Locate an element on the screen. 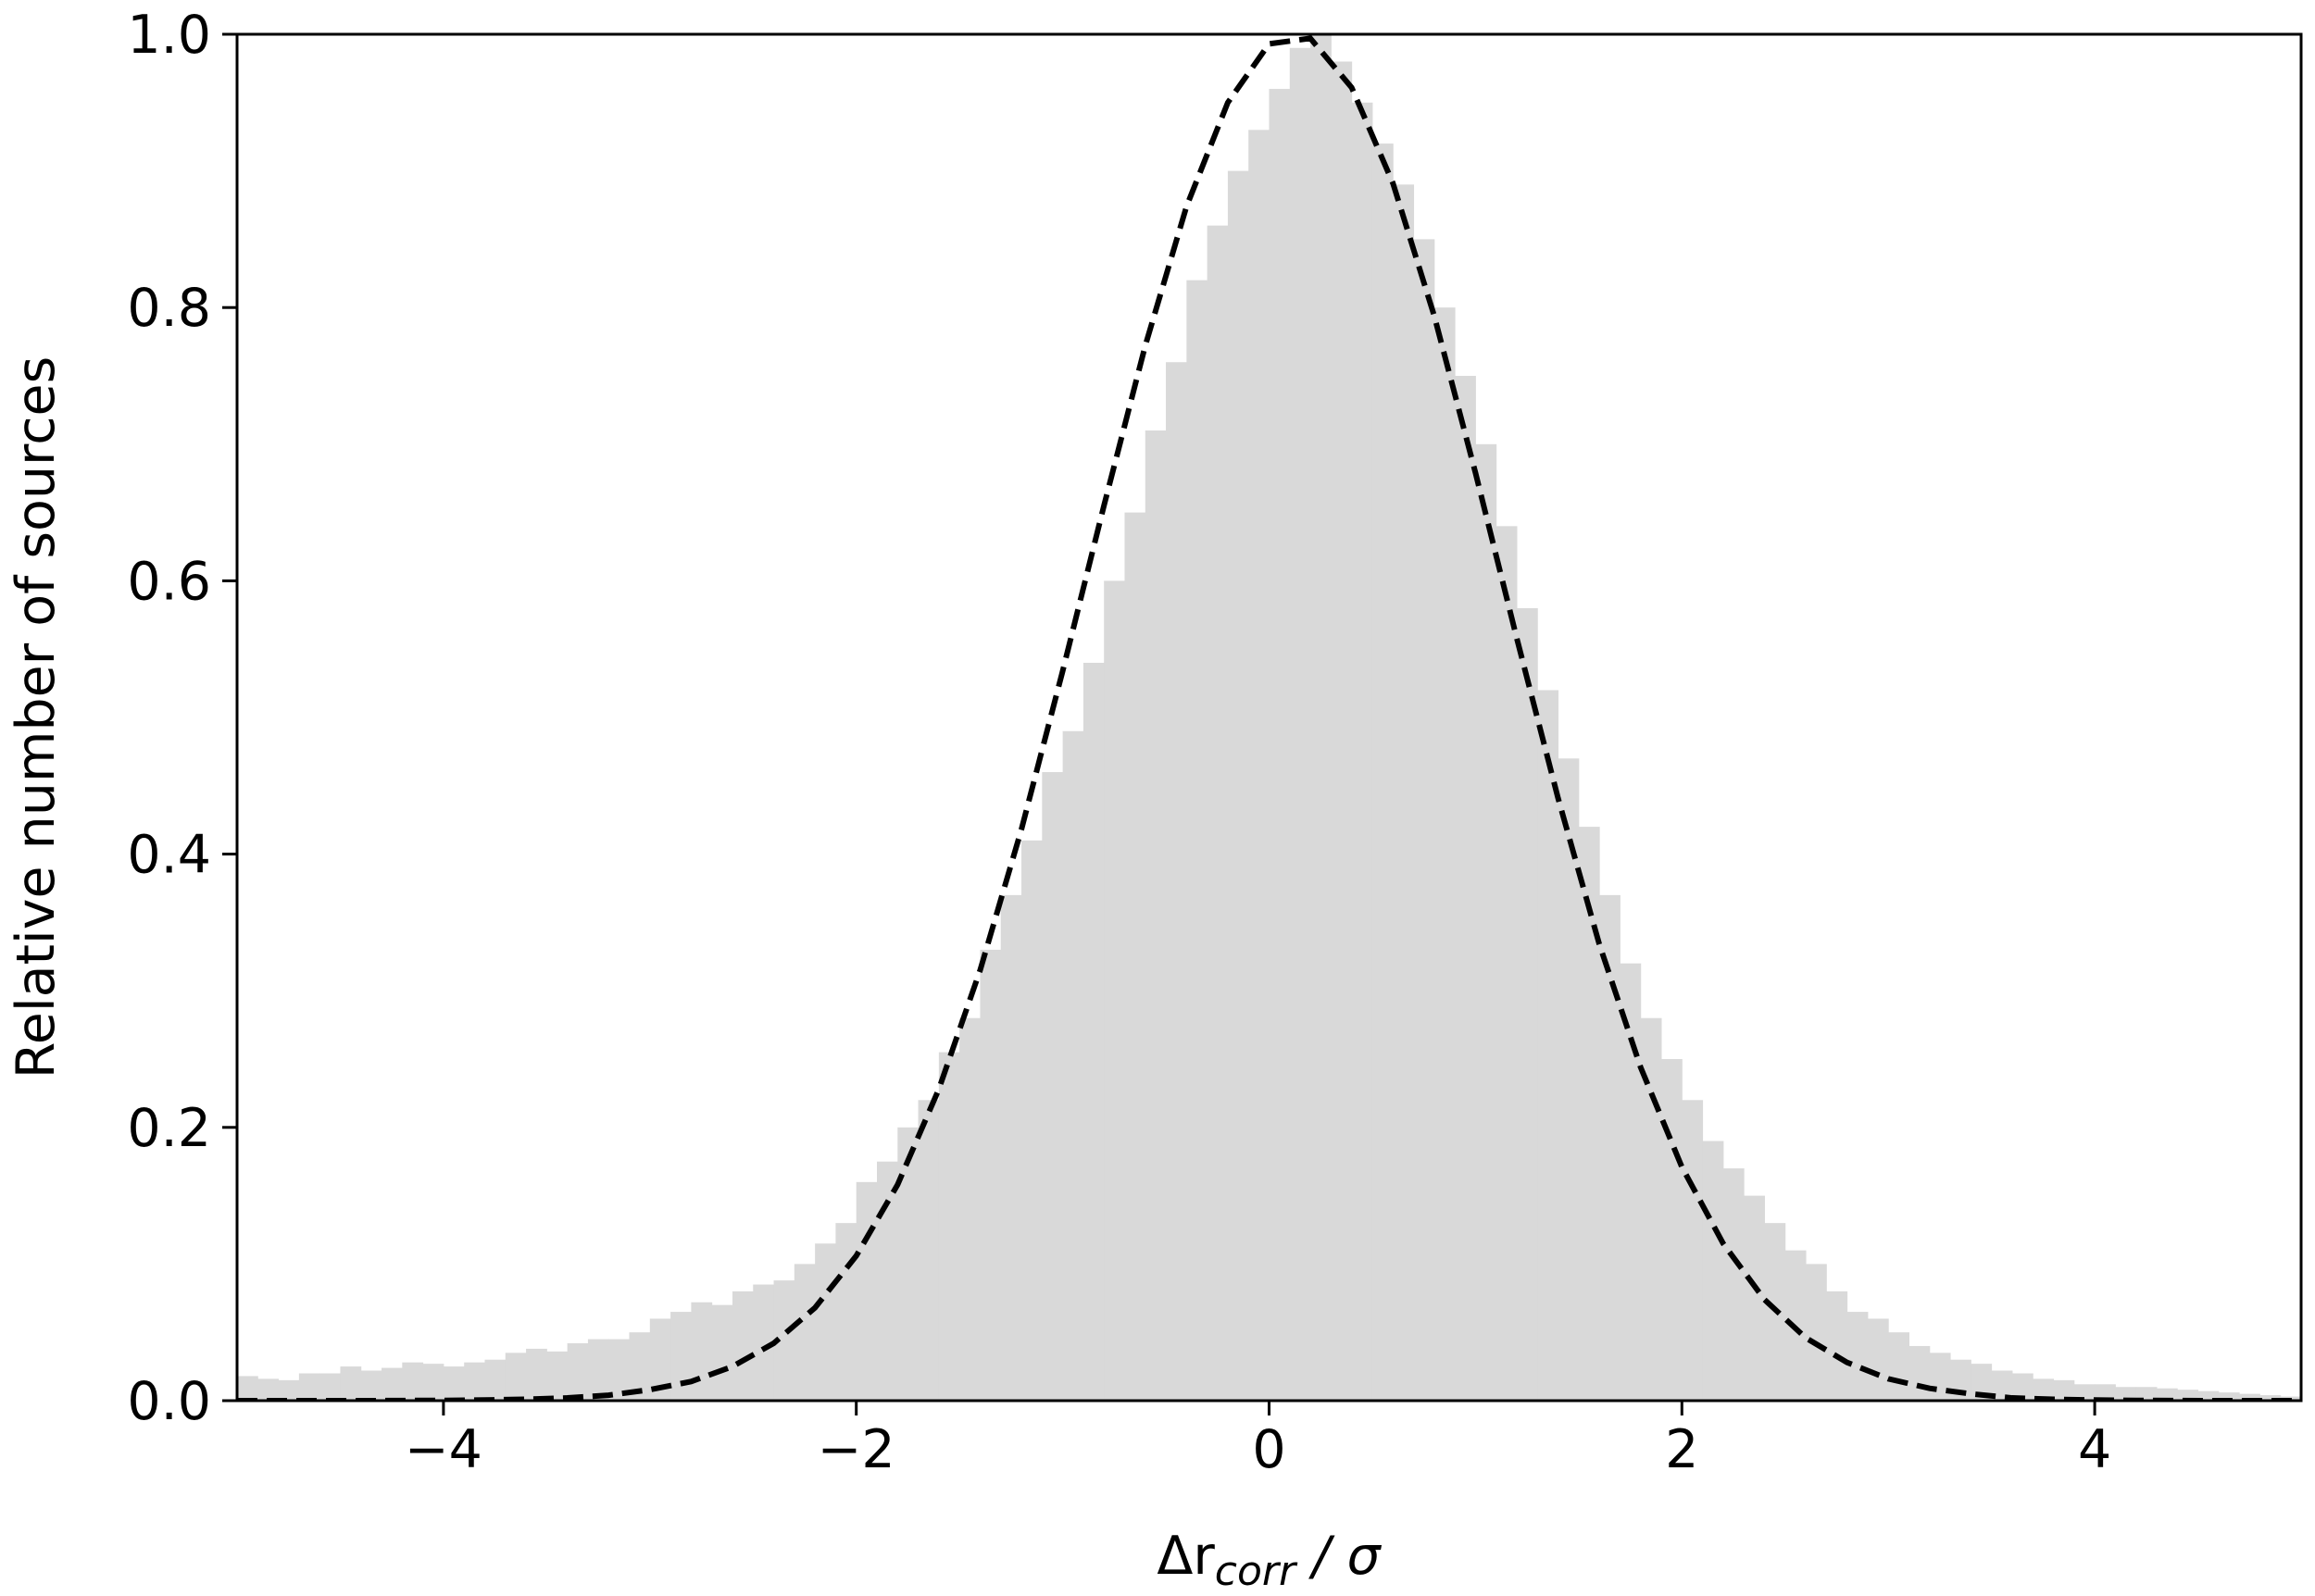 This screenshot has height=1596, width=2315. y-tick-label: 0.2 is located at coordinates (169, 1128).